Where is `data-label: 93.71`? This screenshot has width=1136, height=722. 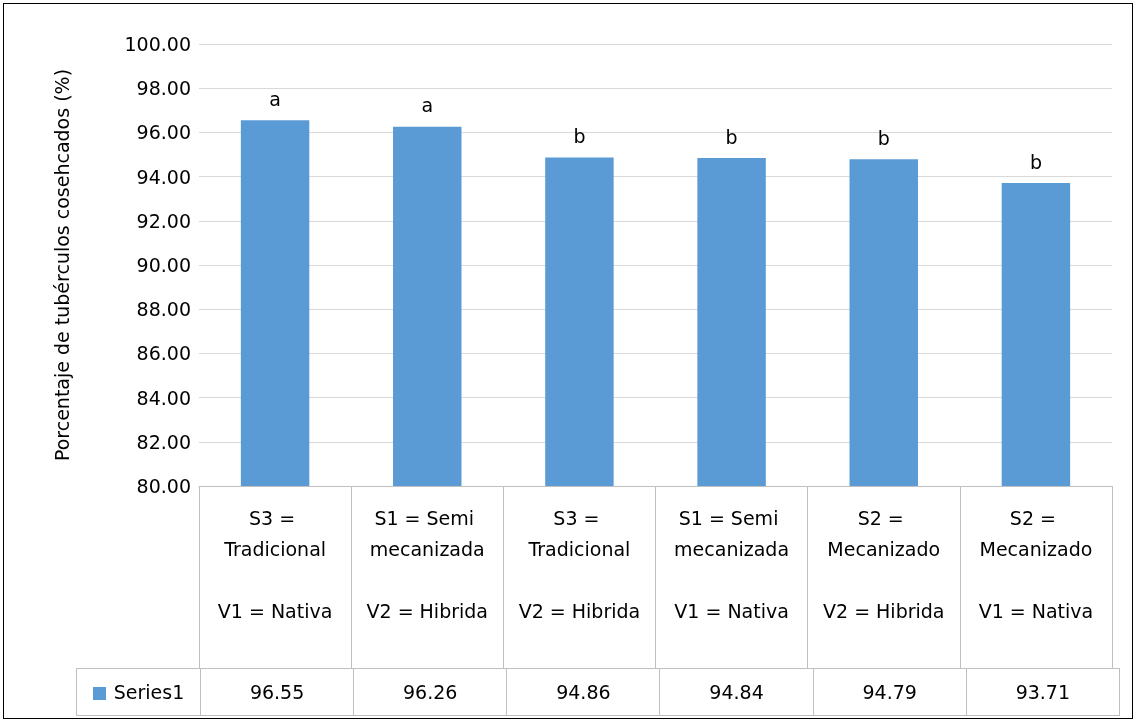
data-label: 93.71 is located at coordinates (1043, 692).